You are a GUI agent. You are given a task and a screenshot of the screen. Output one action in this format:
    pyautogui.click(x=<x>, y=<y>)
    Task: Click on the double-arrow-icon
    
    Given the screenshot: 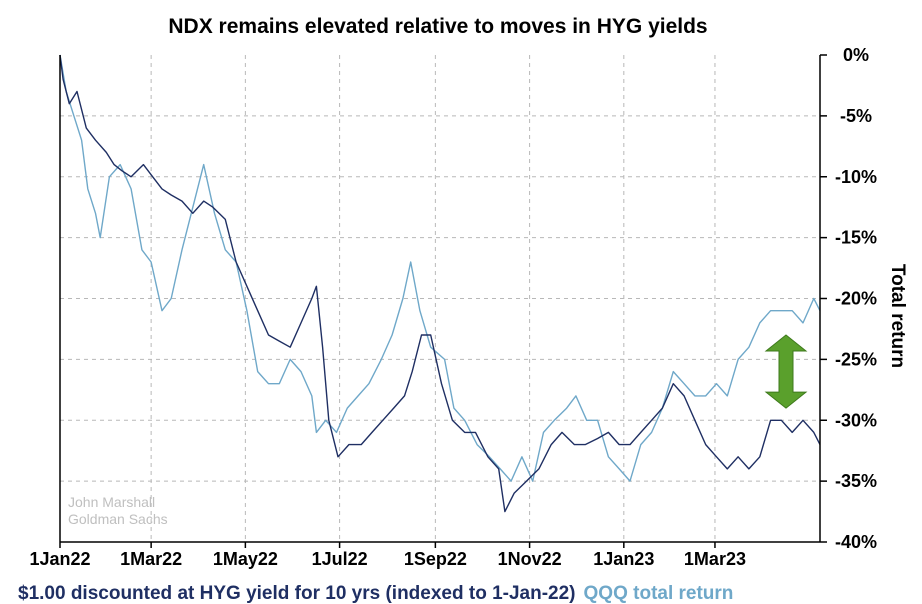 What is the action you would take?
    pyautogui.click(x=786, y=371)
    